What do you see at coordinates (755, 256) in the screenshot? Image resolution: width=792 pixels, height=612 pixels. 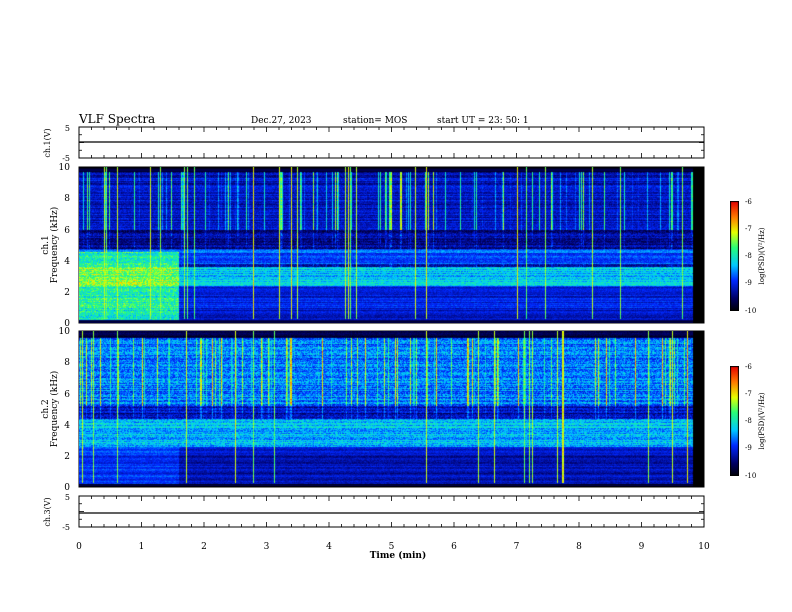 I see `colorbar-1-labels: -6 -7 -8 -9 -10 log(PSD)(V²/Hz)` at bounding box center [755, 256].